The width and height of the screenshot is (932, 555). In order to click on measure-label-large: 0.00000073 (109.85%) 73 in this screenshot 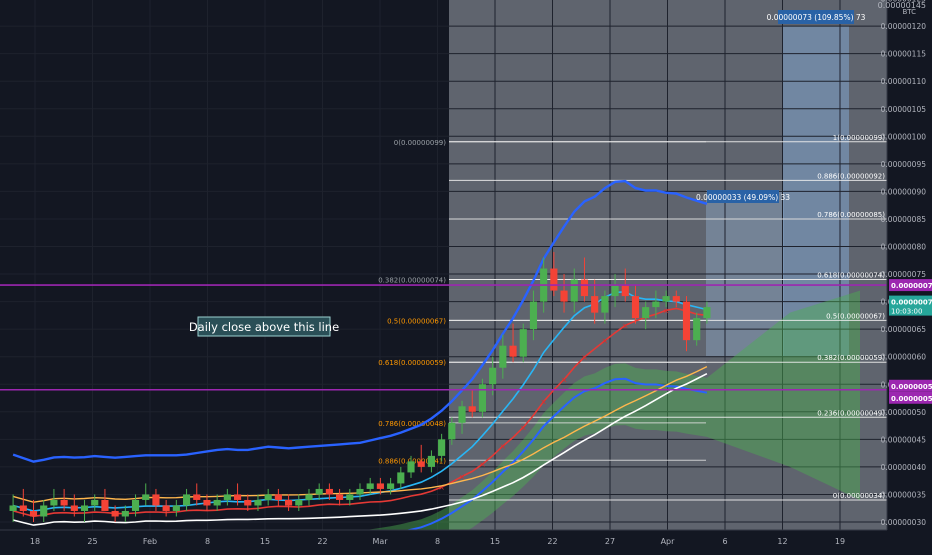, I will do `click(816, 17)`.